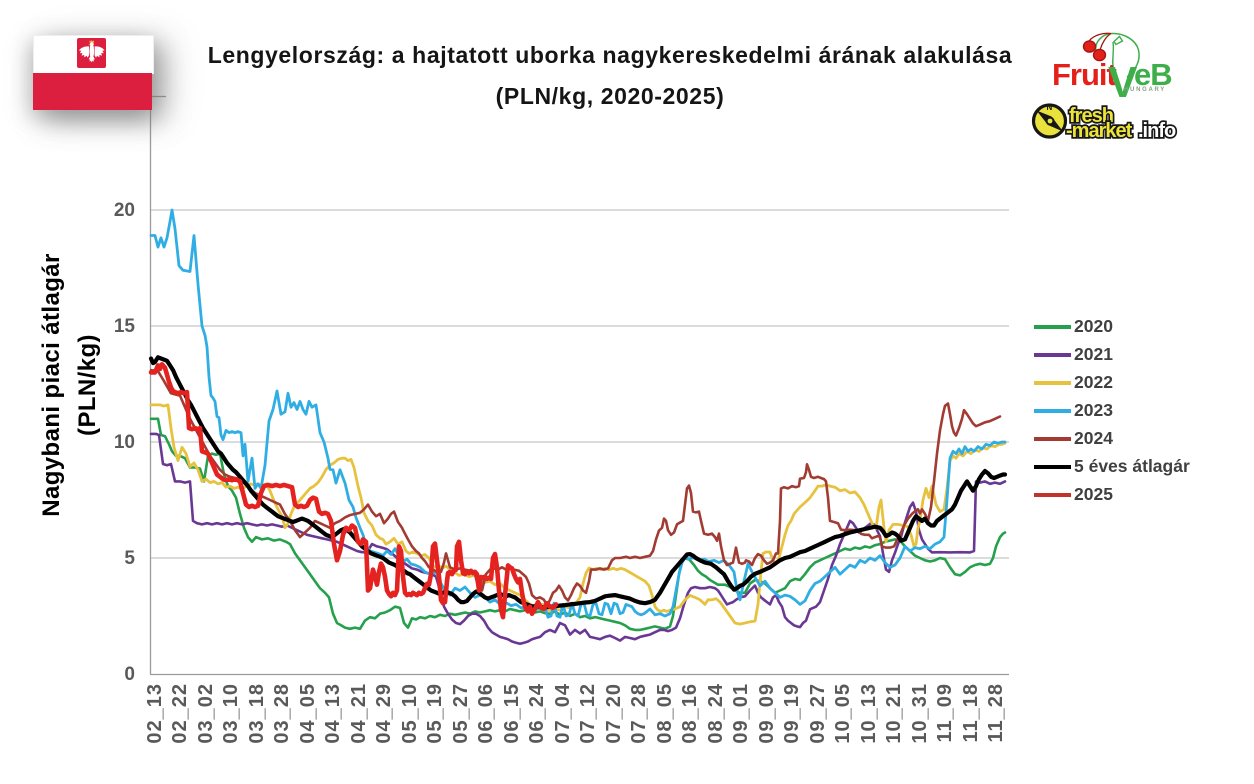 The height and width of the screenshot is (784, 1254). I want to click on svg-text: .info, so click(1157, 131).